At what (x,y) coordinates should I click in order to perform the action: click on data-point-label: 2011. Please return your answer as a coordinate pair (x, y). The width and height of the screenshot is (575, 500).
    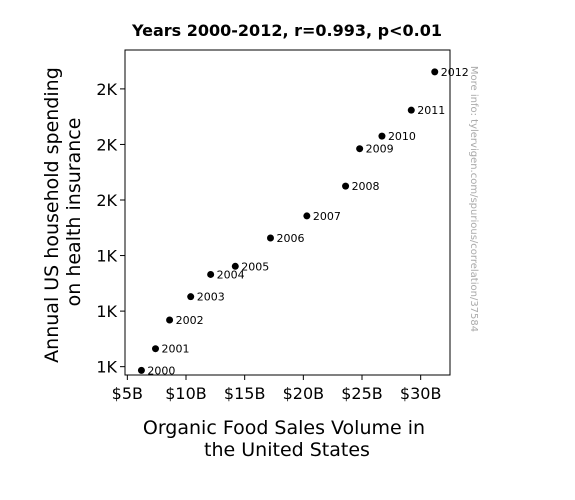
    Looking at the image, I should click on (431, 110).